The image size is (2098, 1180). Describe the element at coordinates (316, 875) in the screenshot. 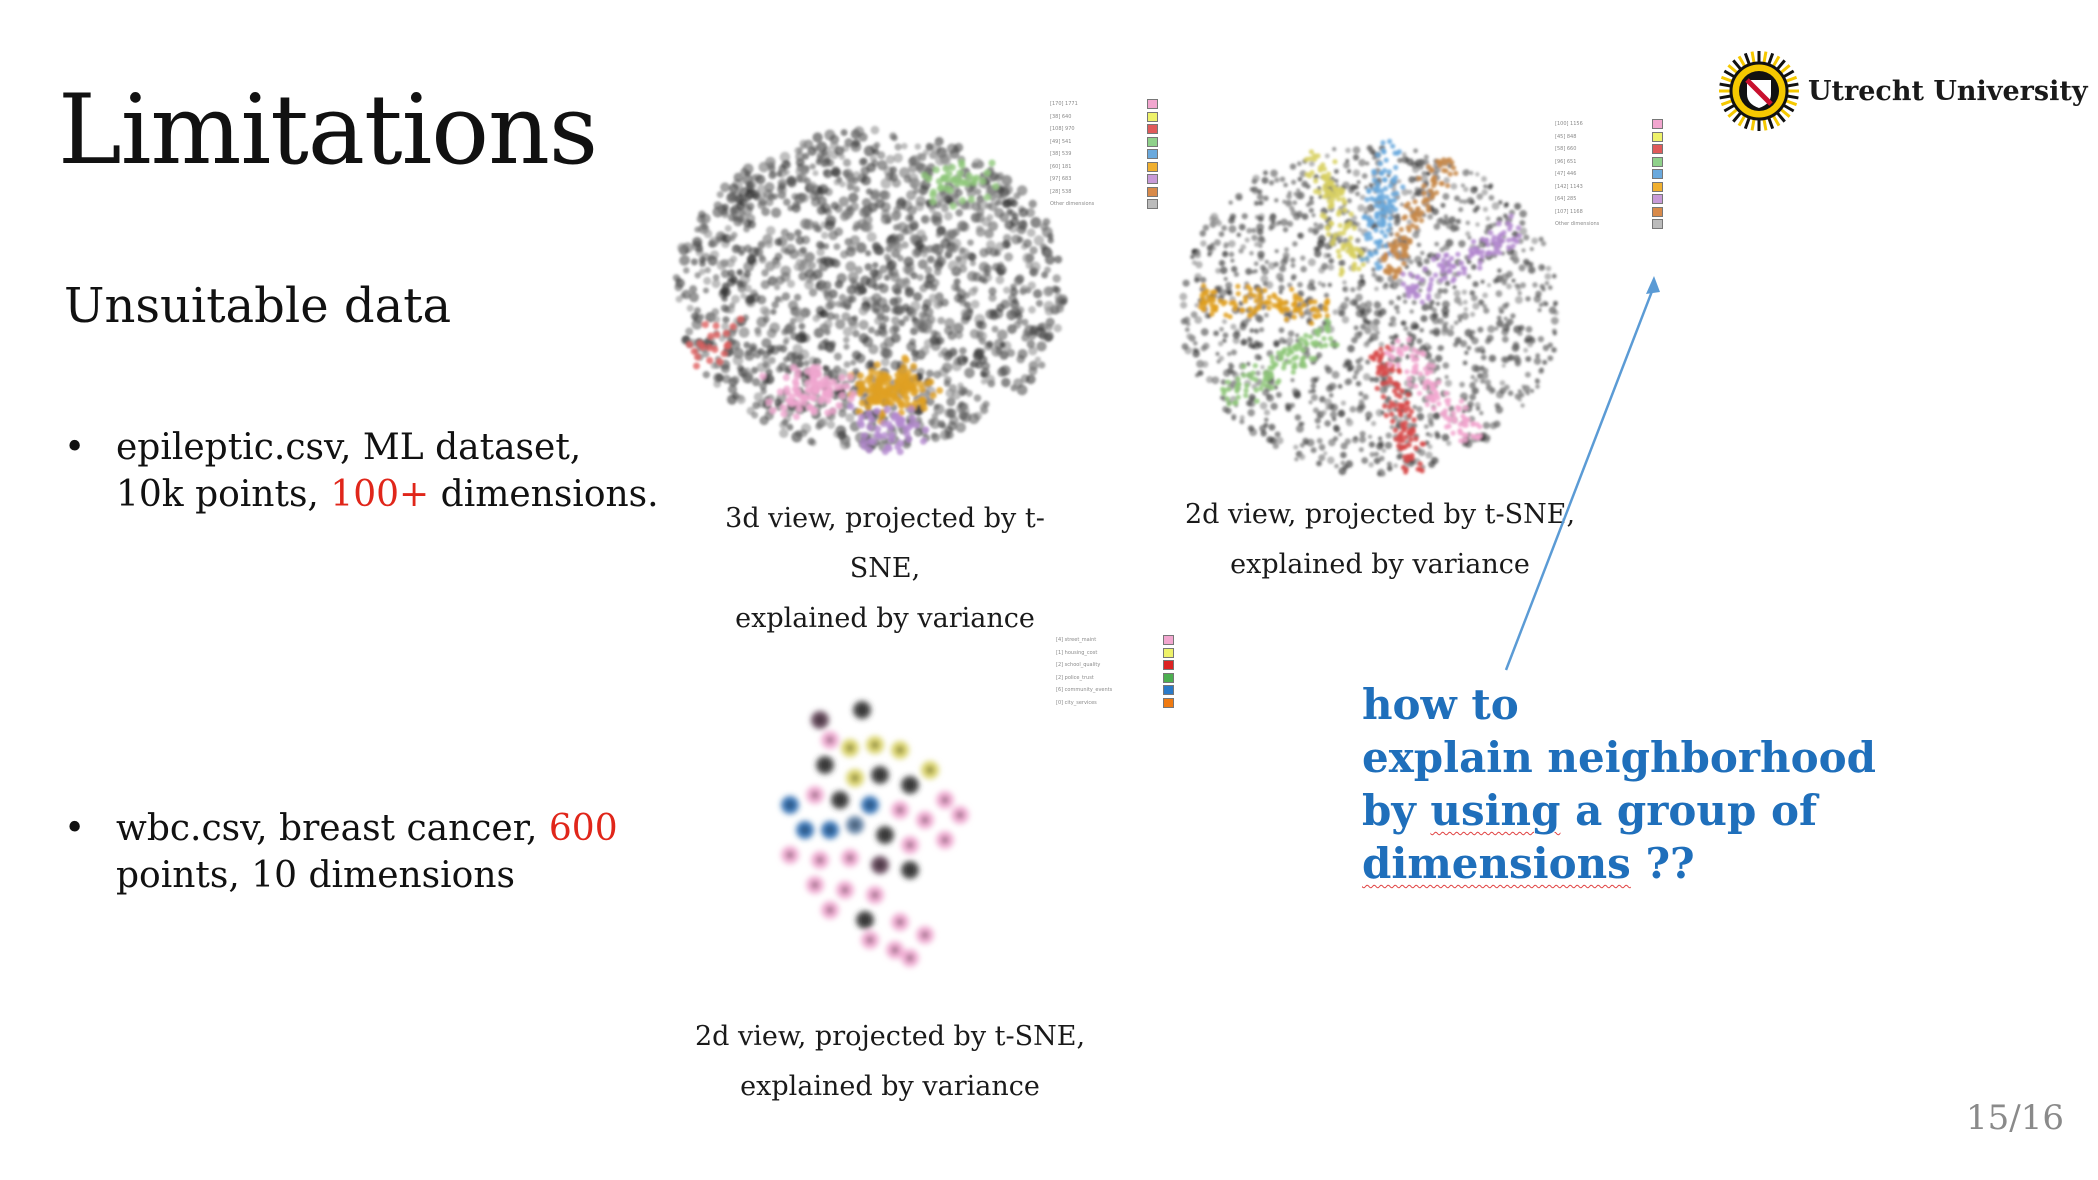

I see `bullet-line: points, 10 dimensions` at that location.